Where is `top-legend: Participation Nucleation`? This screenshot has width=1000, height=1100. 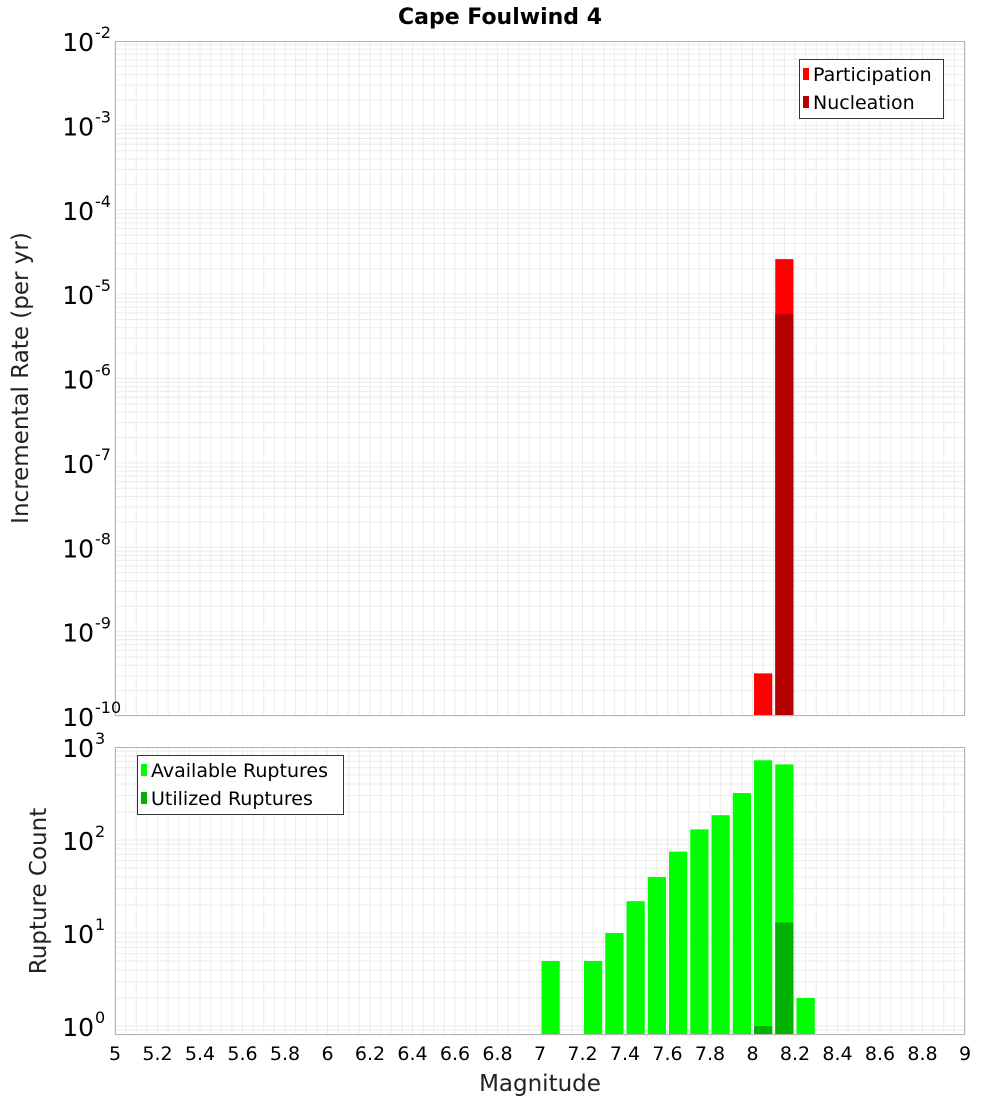
top-legend: Participation Nucleation is located at coordinates (871, 89).